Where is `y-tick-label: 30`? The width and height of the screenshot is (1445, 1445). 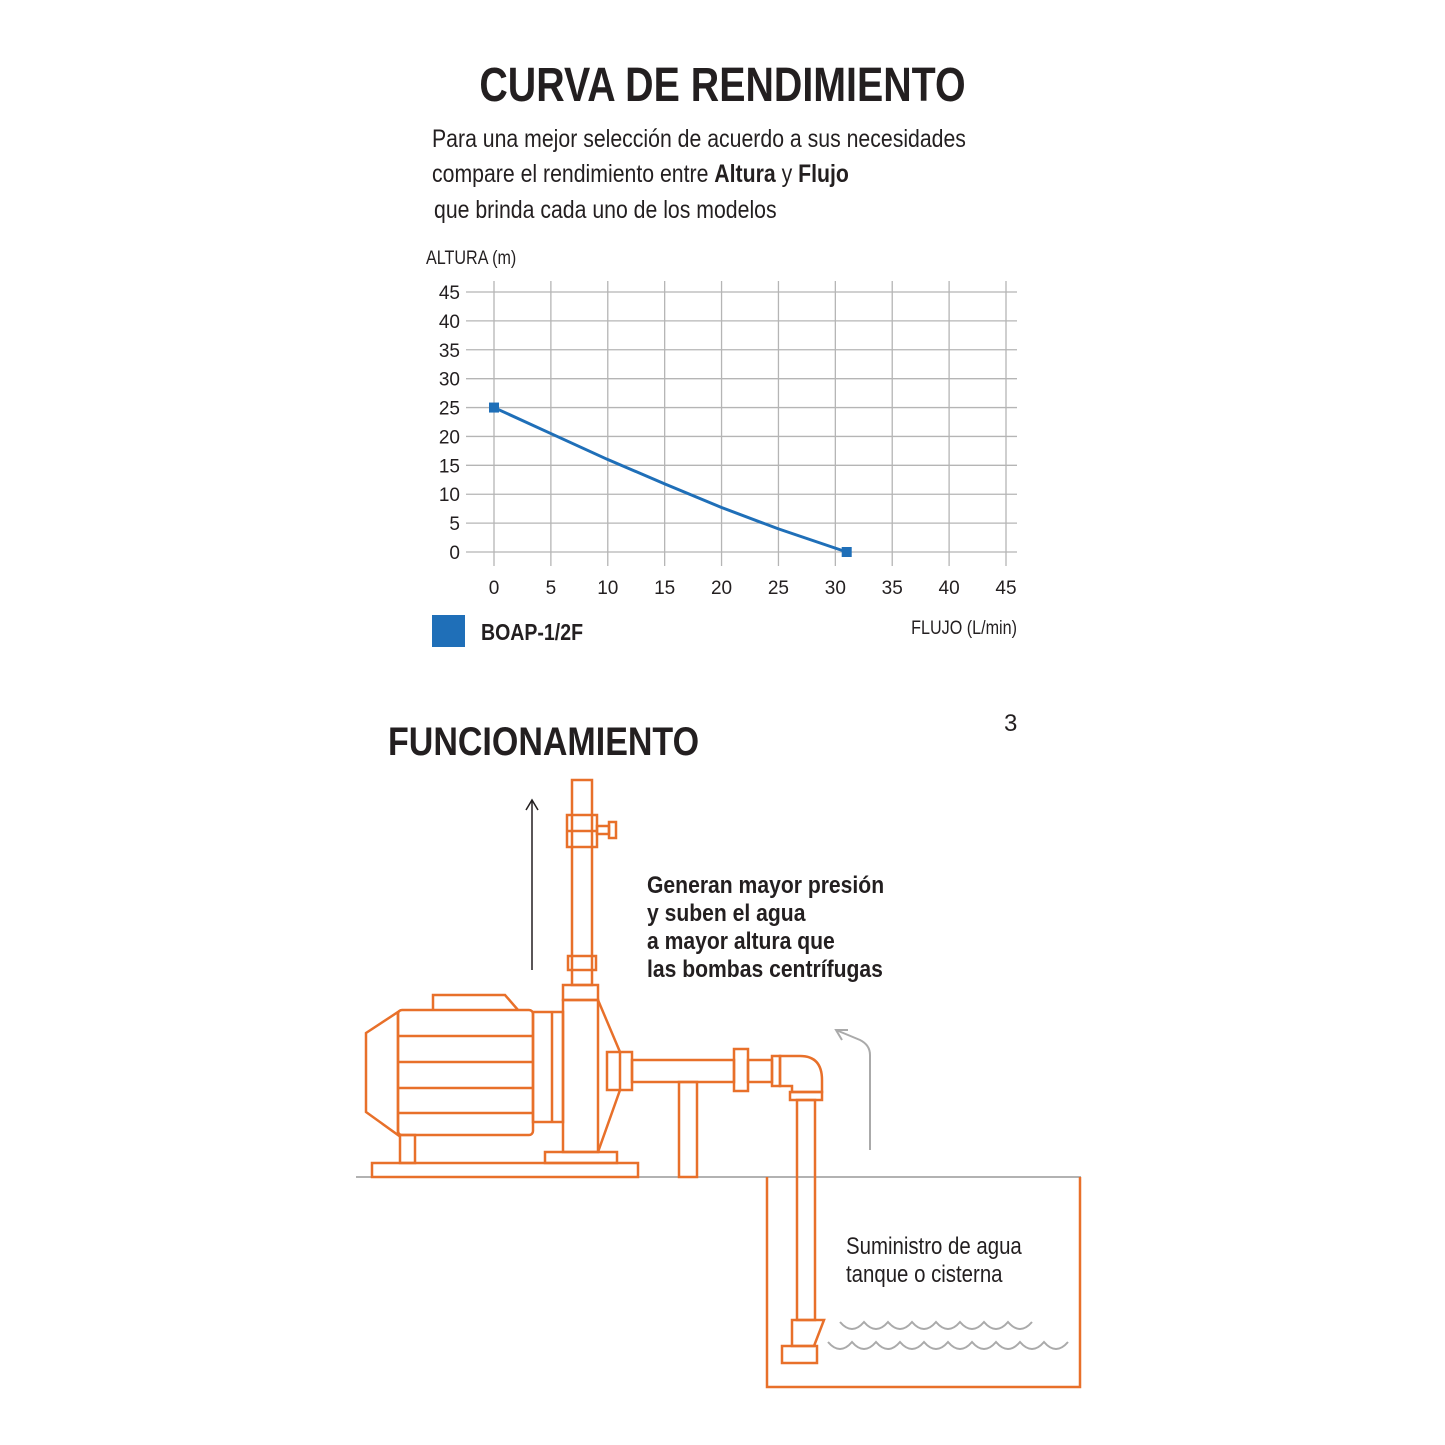 y-tick-label: 30 is located at coordinates (449, 380).